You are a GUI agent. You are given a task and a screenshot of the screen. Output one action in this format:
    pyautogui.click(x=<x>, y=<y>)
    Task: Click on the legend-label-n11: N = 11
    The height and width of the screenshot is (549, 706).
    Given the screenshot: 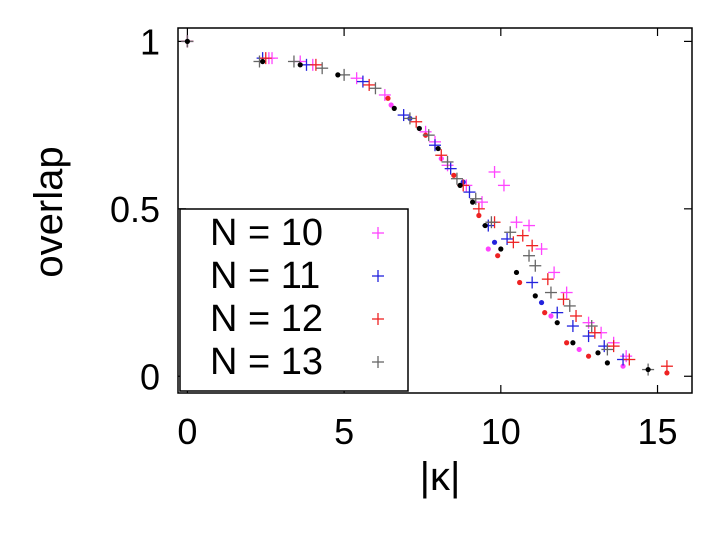 What is the action you would take?
    pyautogui.click(x=265, y=276)
    